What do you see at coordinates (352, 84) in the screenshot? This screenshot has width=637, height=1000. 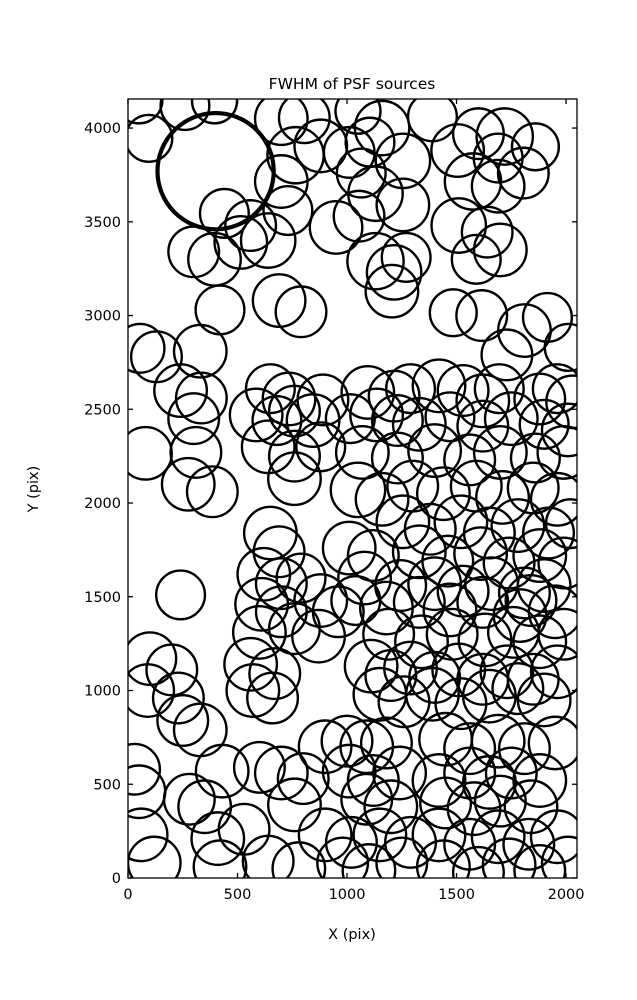 I see `page-title: FWHM of PSF sources` at bounding box center [352, 84].